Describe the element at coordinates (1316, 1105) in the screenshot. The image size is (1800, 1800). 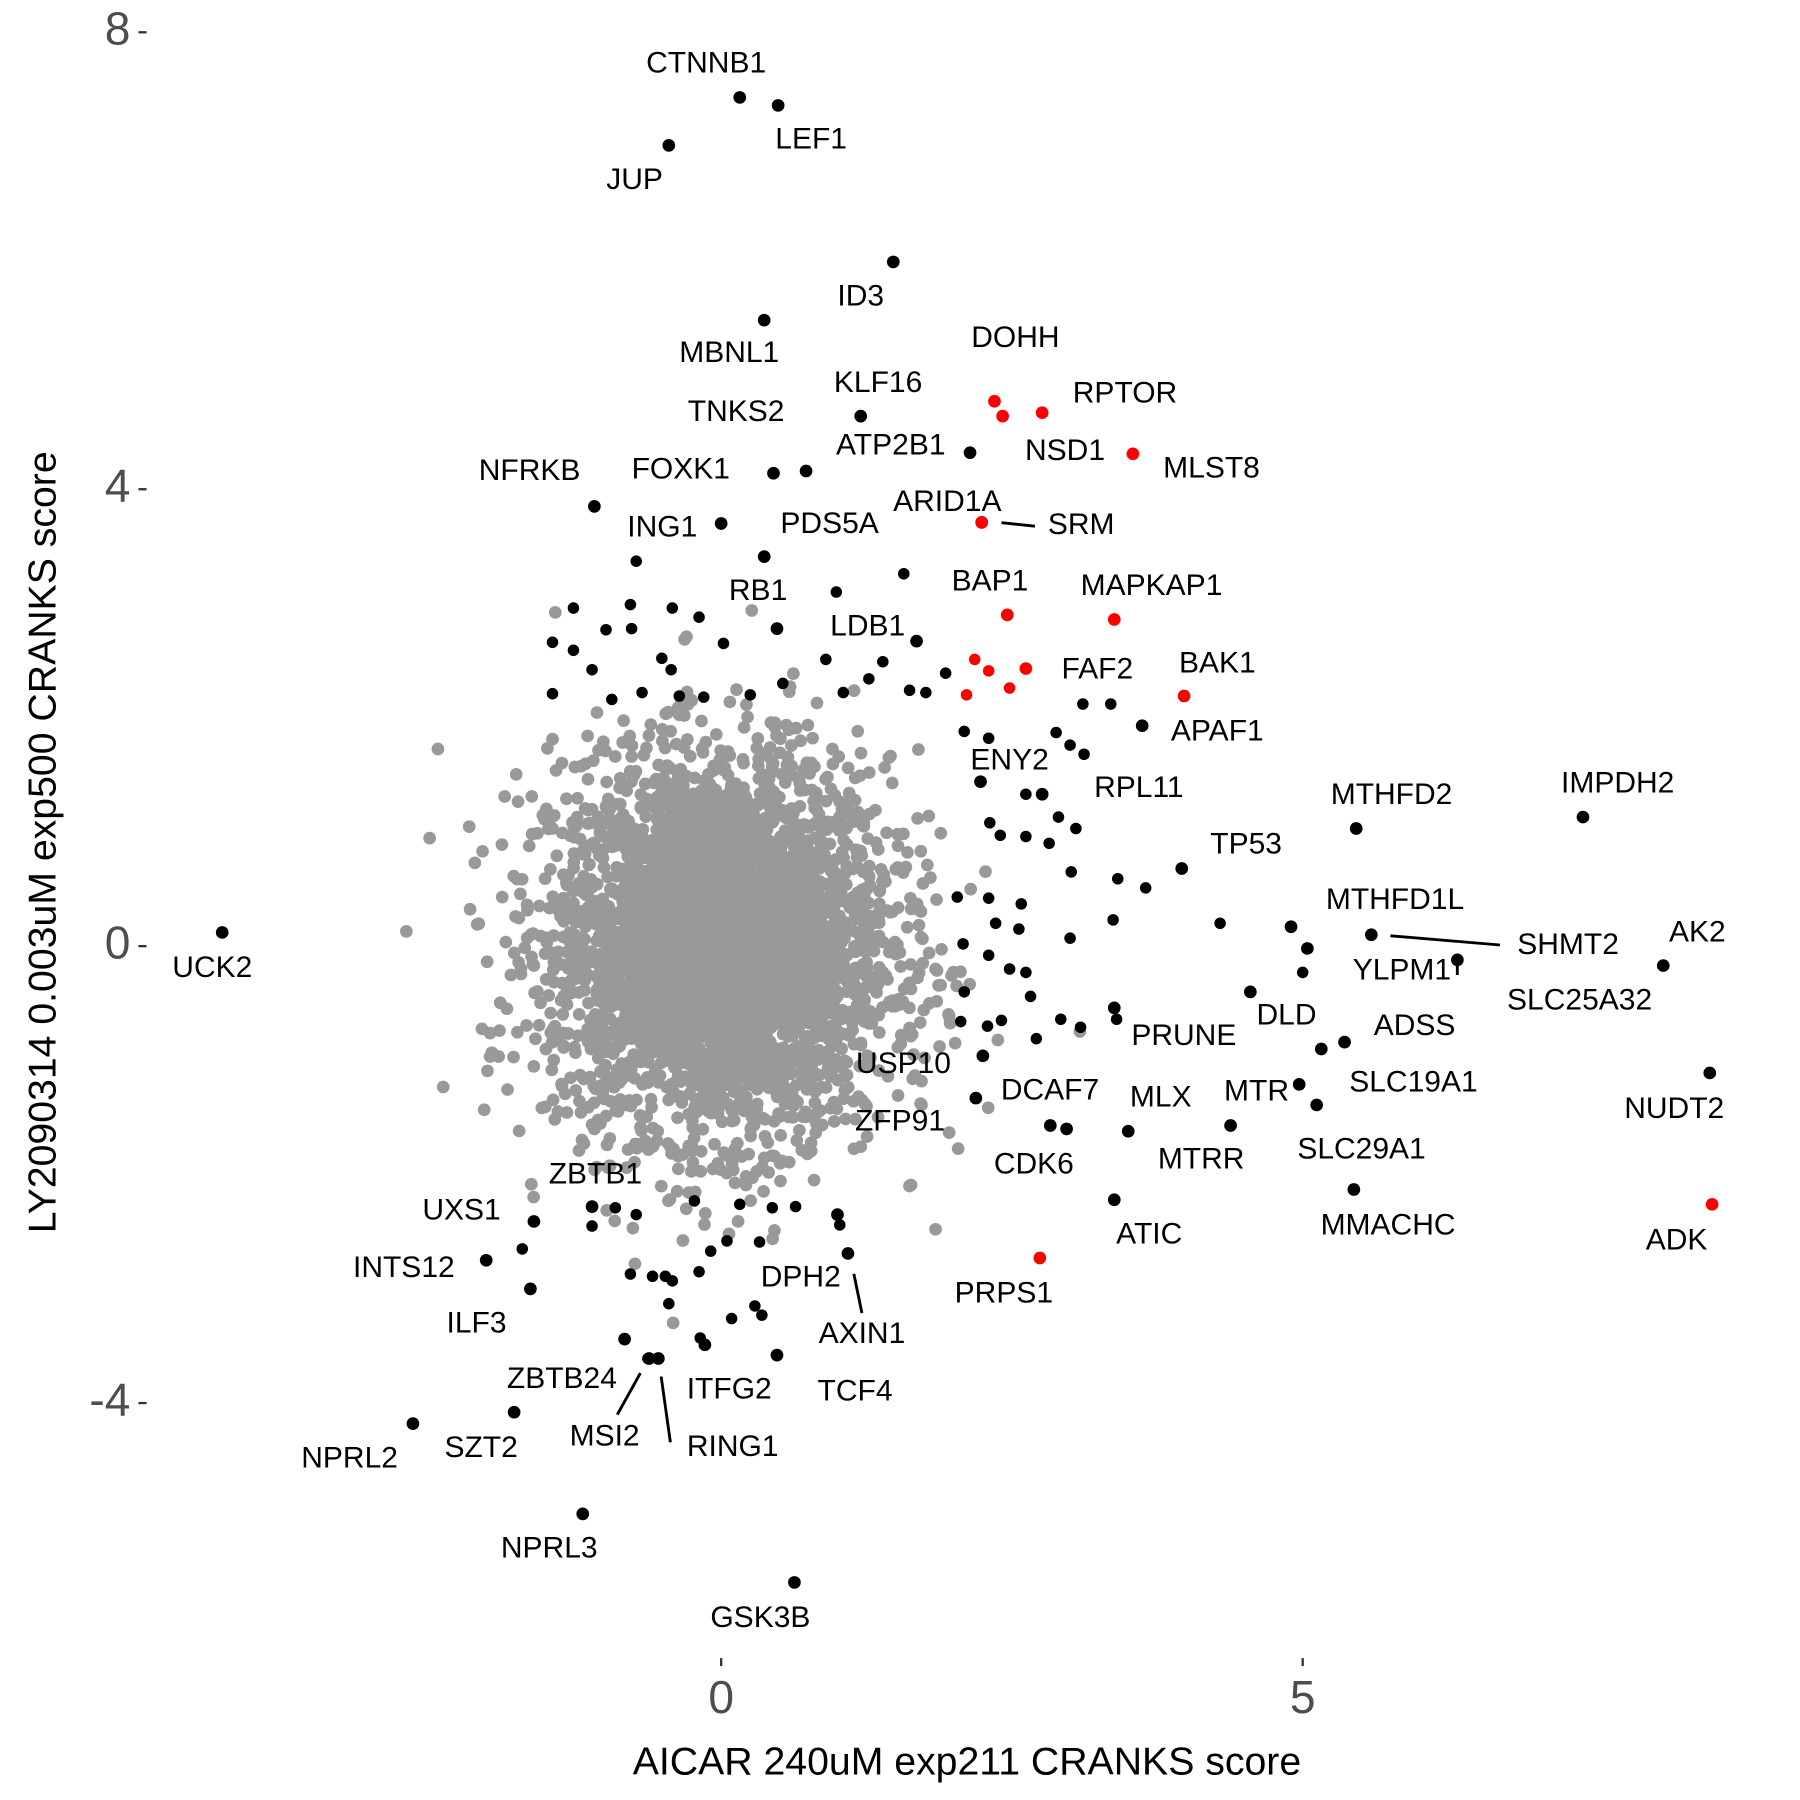
I see `point-slc19a1` at that location.